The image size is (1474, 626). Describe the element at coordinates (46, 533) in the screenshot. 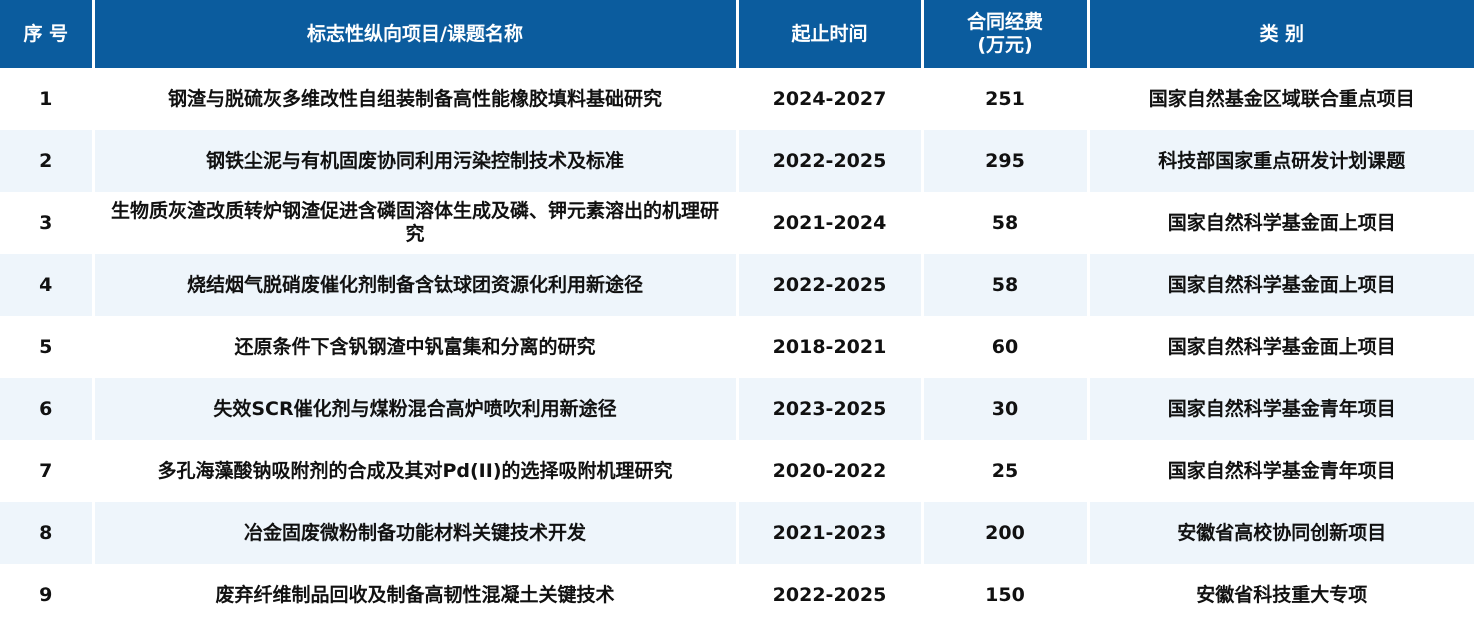

I see `cell-index: 8` at that location.